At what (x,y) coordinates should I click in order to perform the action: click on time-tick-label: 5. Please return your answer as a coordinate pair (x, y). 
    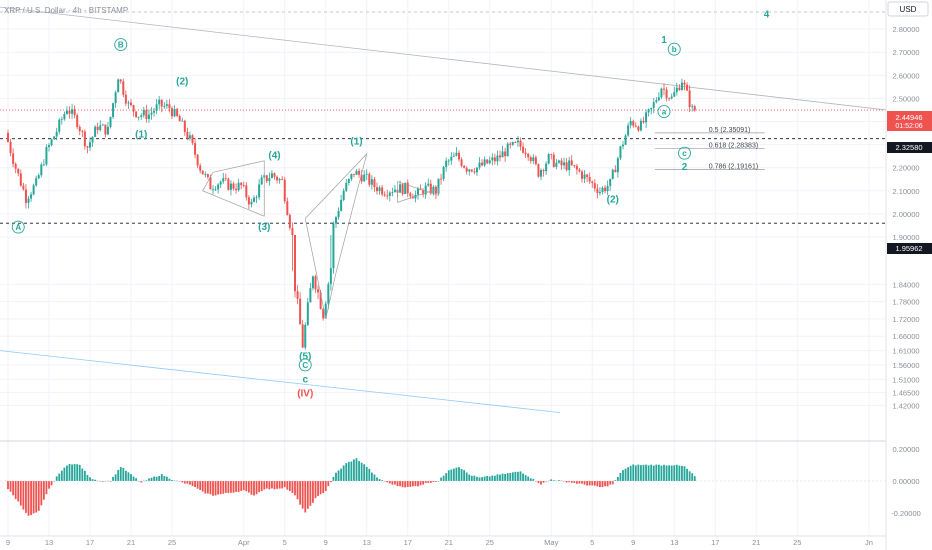
    Looking at the image, I should click on (592, 542).